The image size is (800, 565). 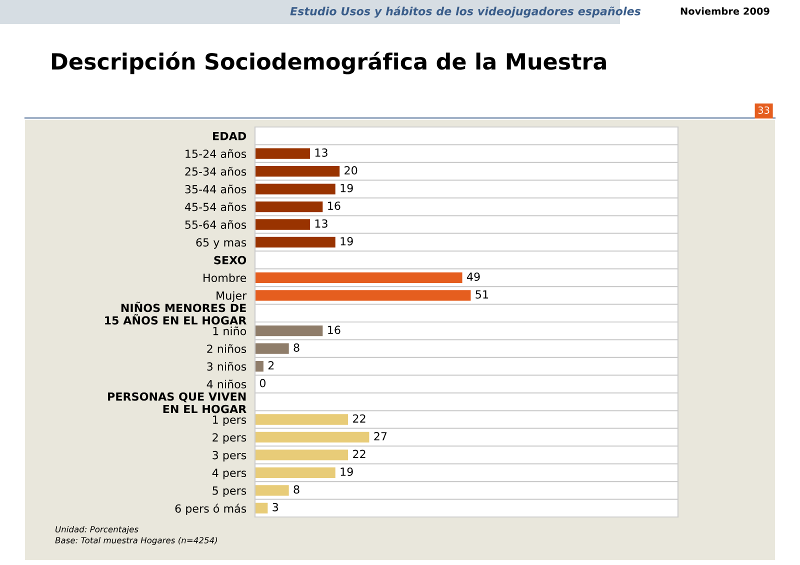 I want to click on data-label: 0, so click(x=263, y=383).